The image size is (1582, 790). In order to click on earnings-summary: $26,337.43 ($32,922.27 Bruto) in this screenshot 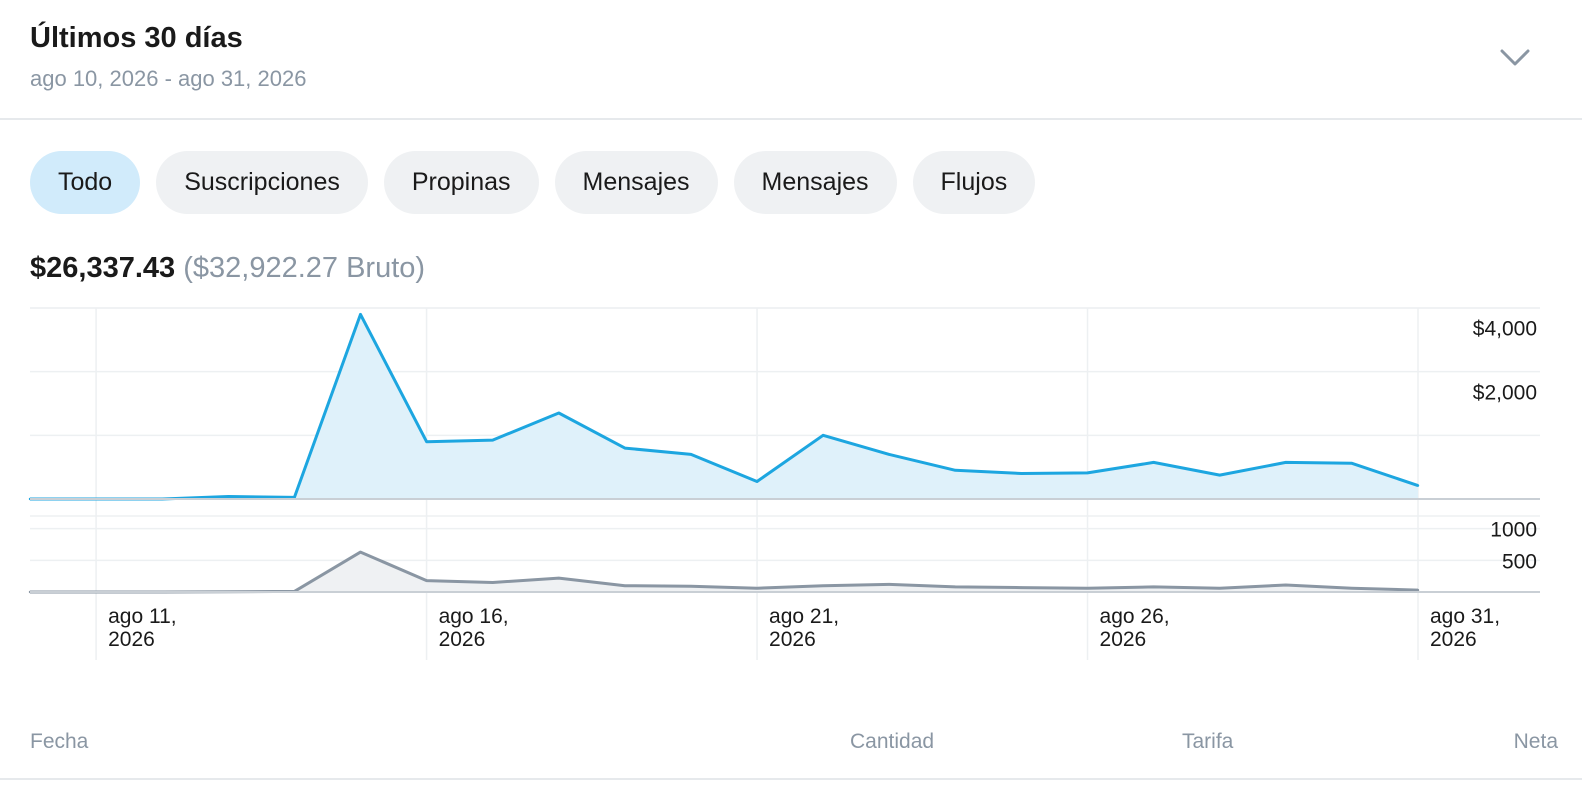, I will do `click(227, 268)`.